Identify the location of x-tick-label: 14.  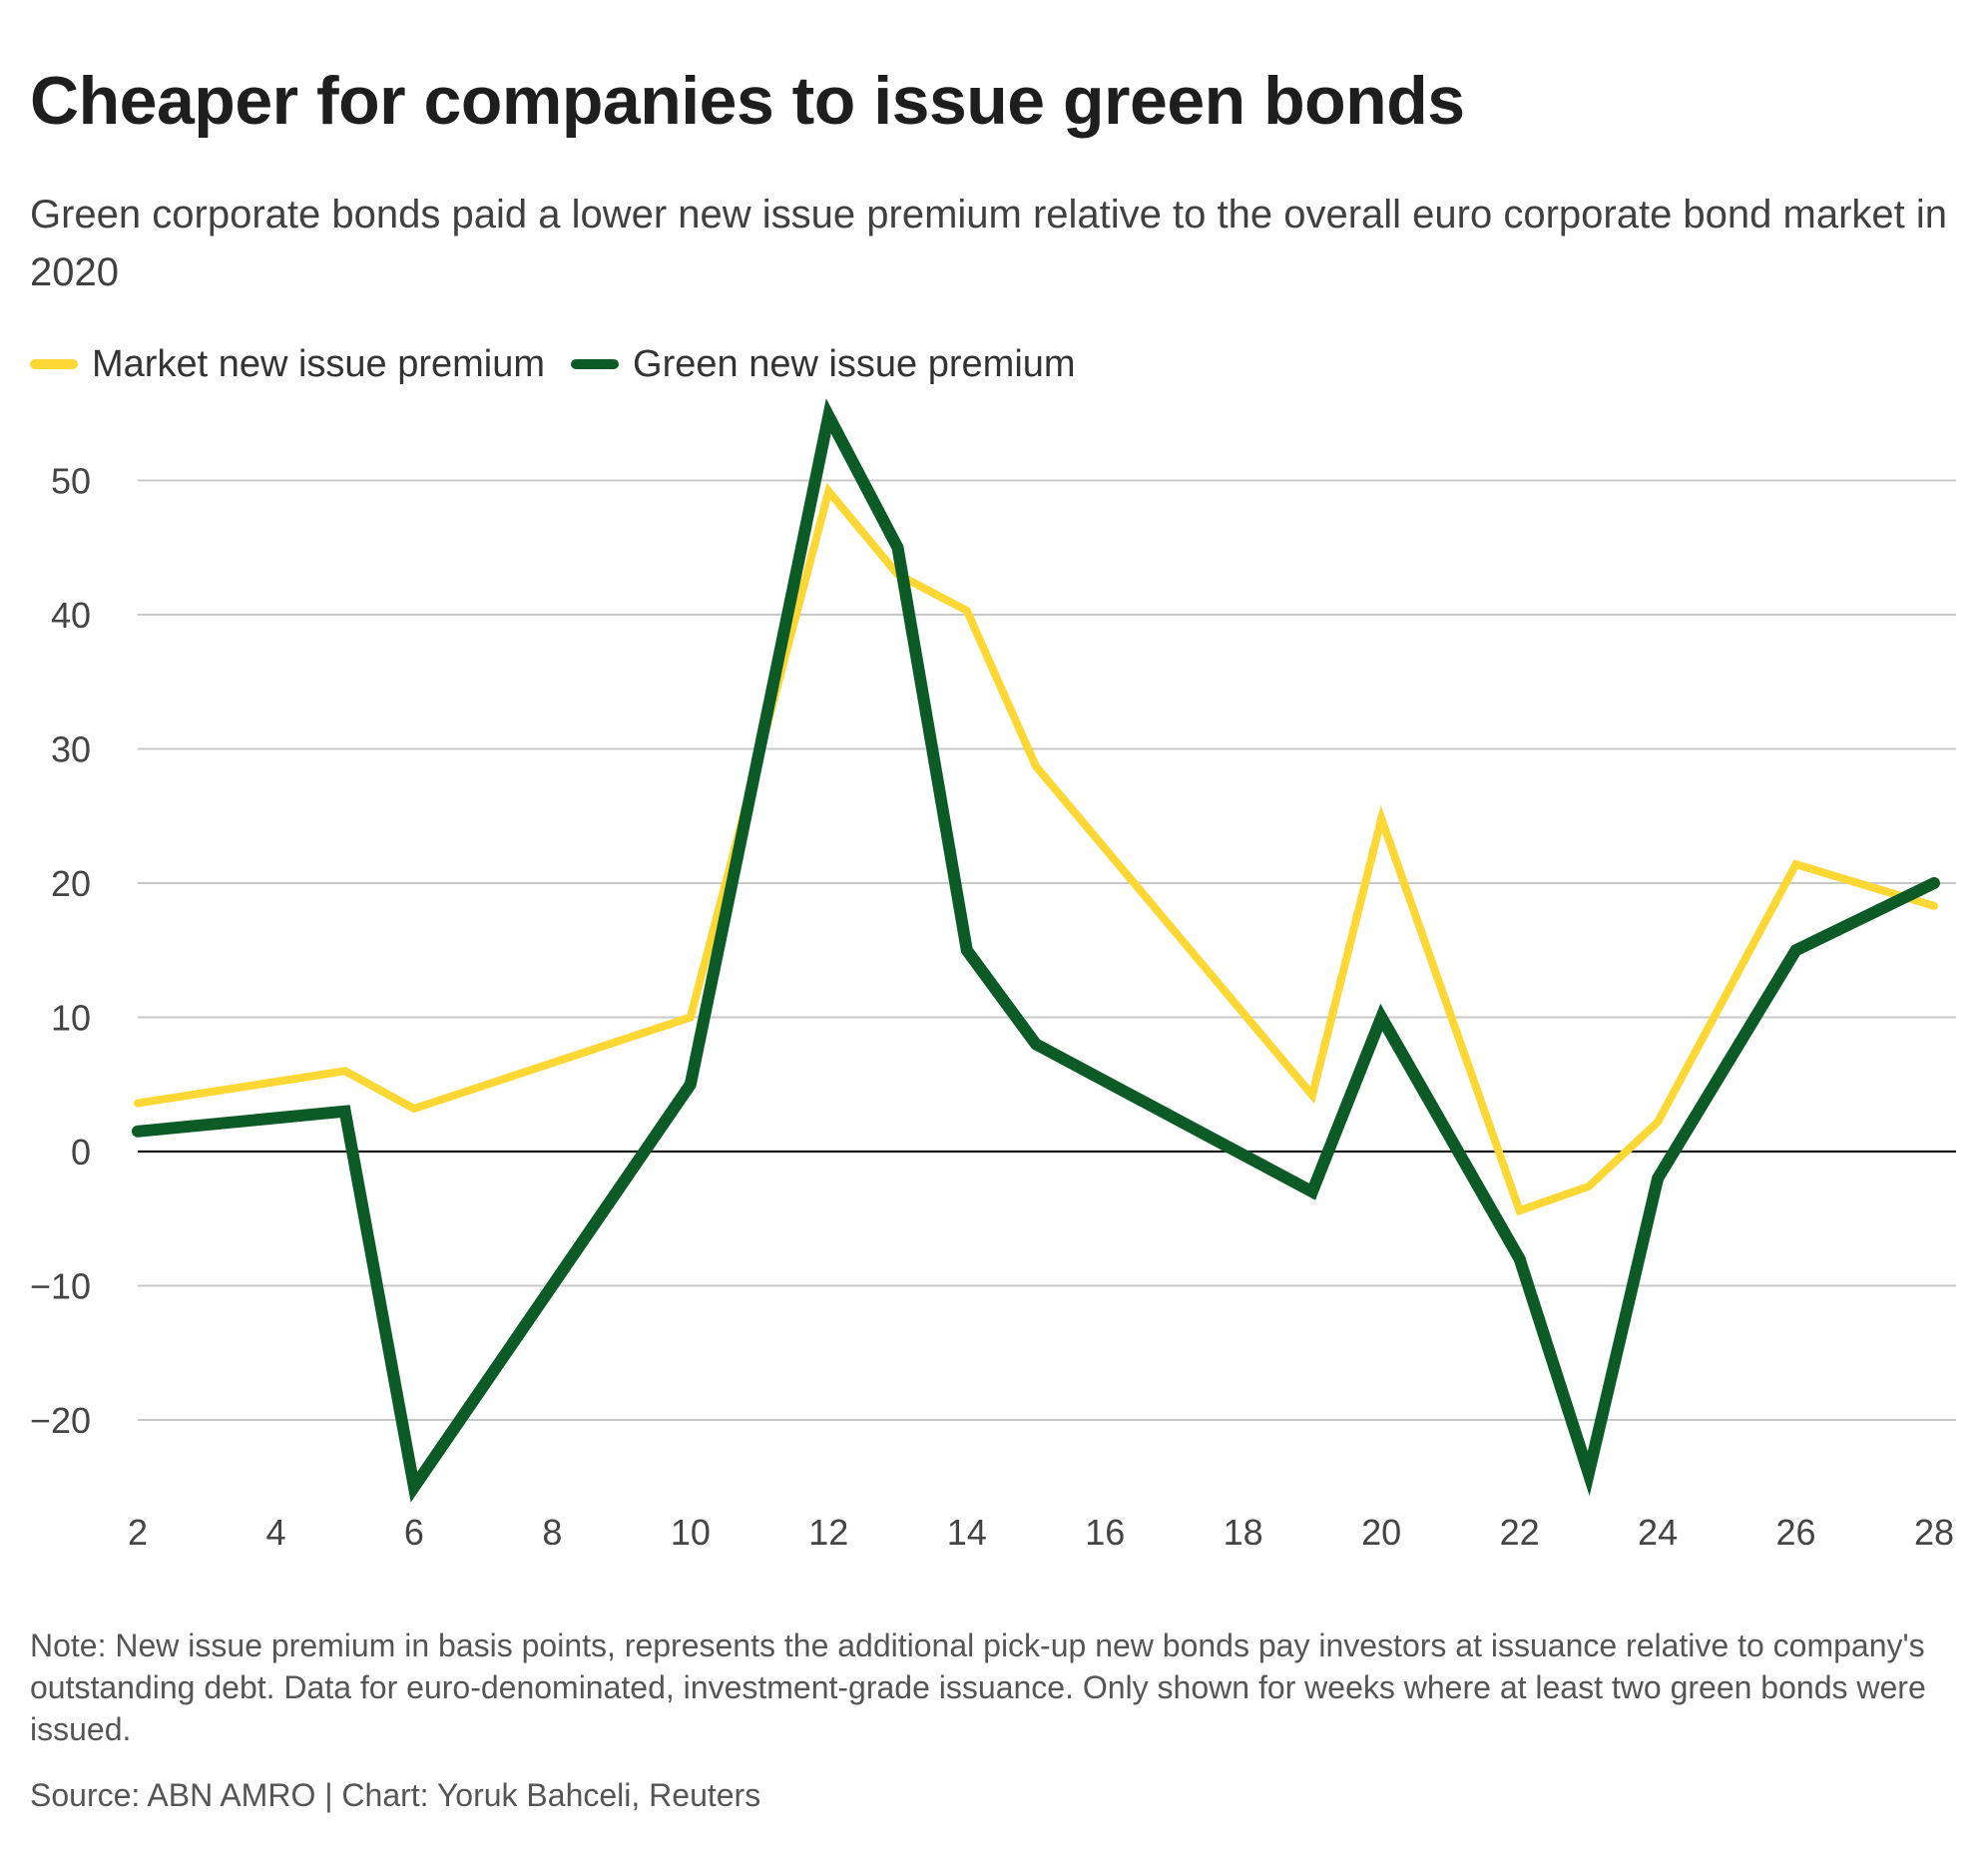
(967, 1532).